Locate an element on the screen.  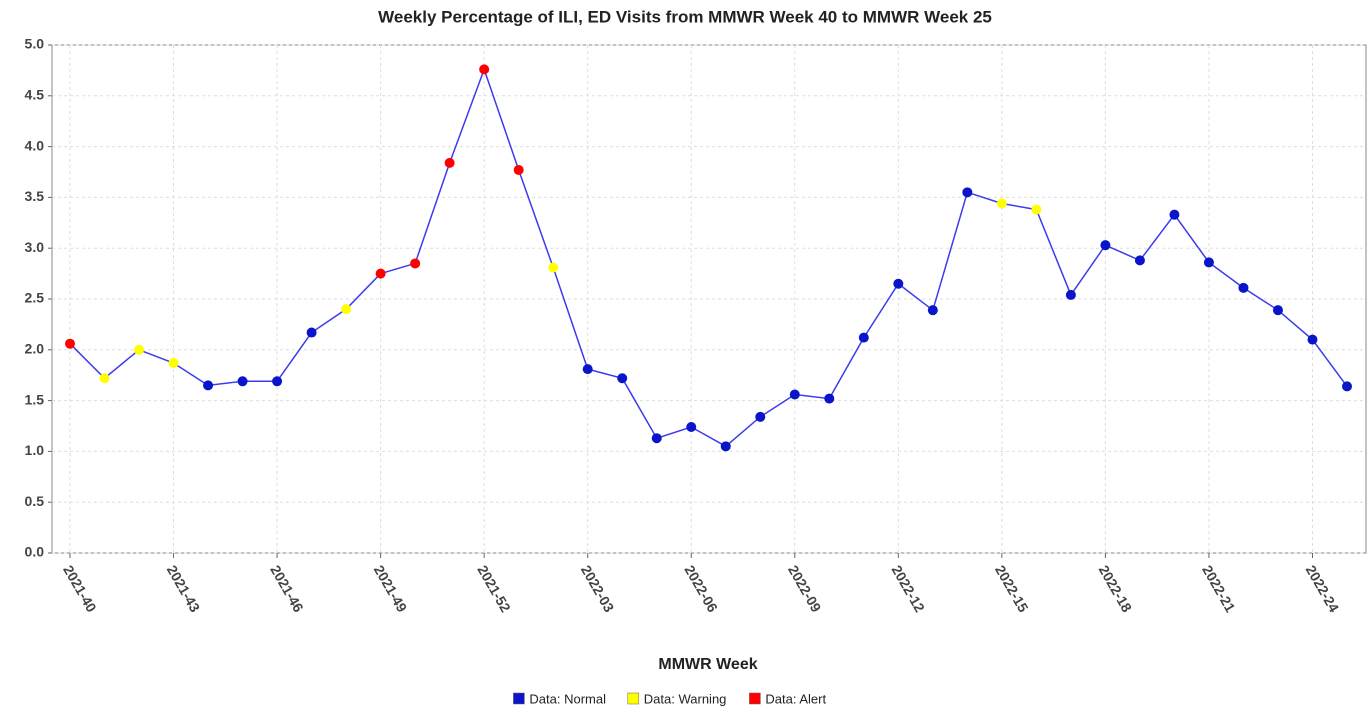
legend-label: Data: Alert is located at coordinates (795, 698).